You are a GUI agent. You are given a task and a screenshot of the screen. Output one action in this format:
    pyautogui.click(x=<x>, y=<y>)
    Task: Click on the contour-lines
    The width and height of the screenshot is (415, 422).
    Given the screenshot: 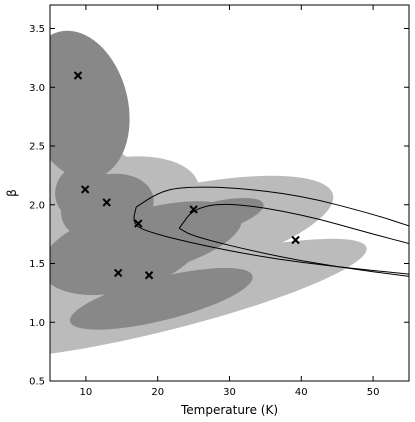 What is the action you would take?
    pyautogui.click(x=271, y=231)
    